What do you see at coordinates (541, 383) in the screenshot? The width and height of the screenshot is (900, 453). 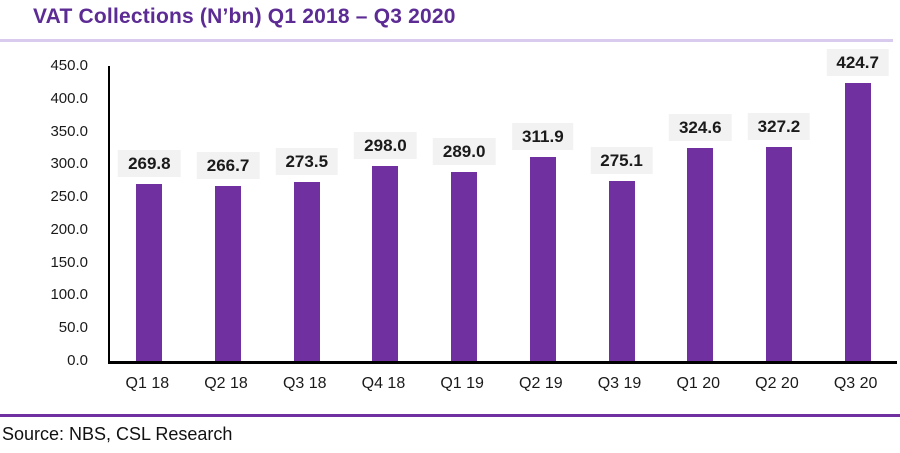 I see `x-tick-label: Q2 19` at bounding box center [541, 383].